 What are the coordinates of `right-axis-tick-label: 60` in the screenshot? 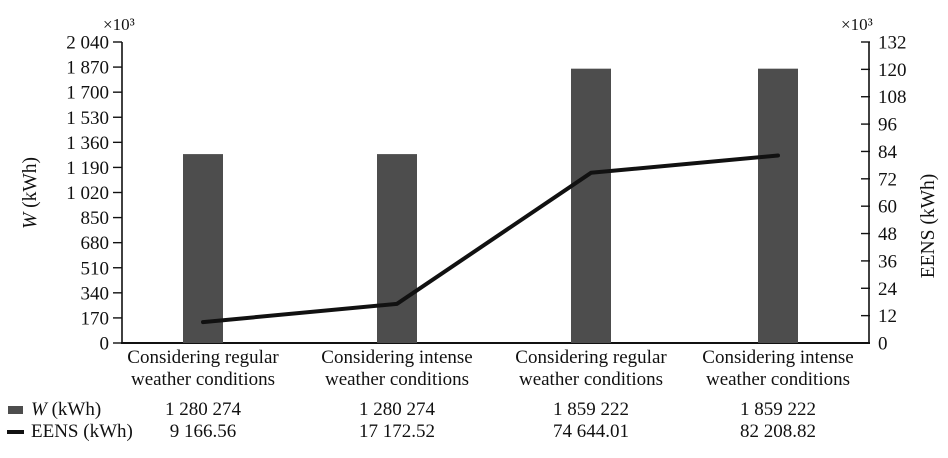 It's located at (887, 207).